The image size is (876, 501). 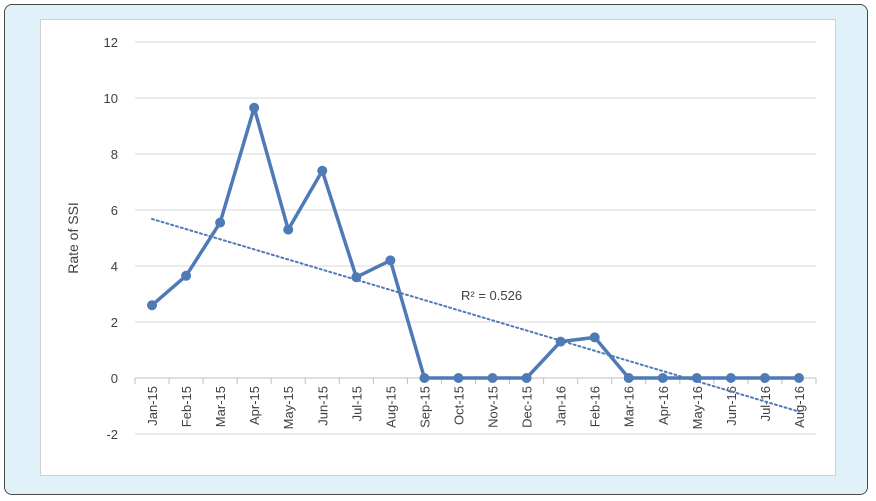 I want to click on y-tick-label: 0, so click(x=114, y=378).